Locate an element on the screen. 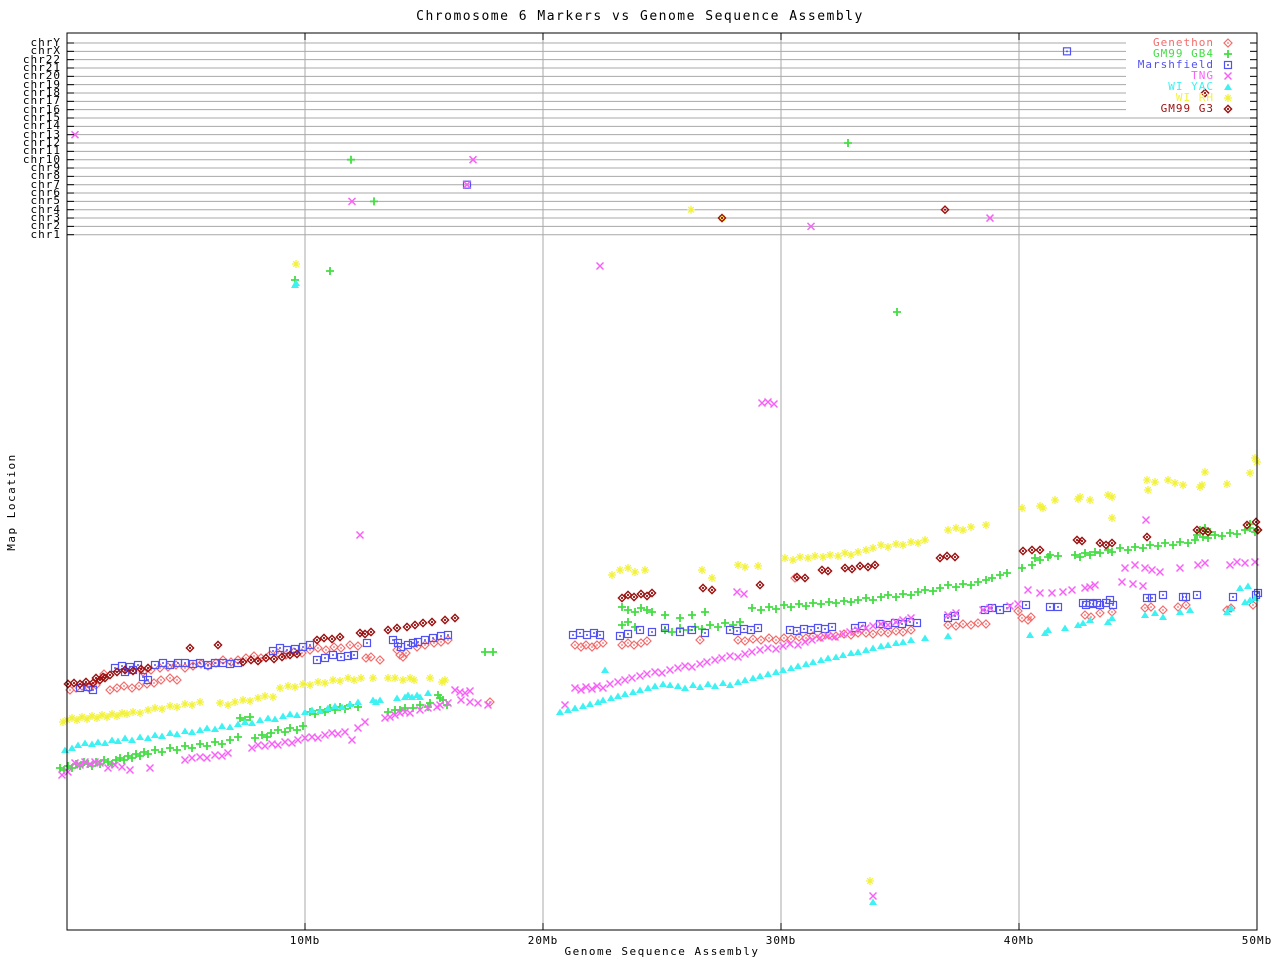 The image size is (1280, 960). legend-marker-gm99-gb4 is located at coordinates (1228, 54).